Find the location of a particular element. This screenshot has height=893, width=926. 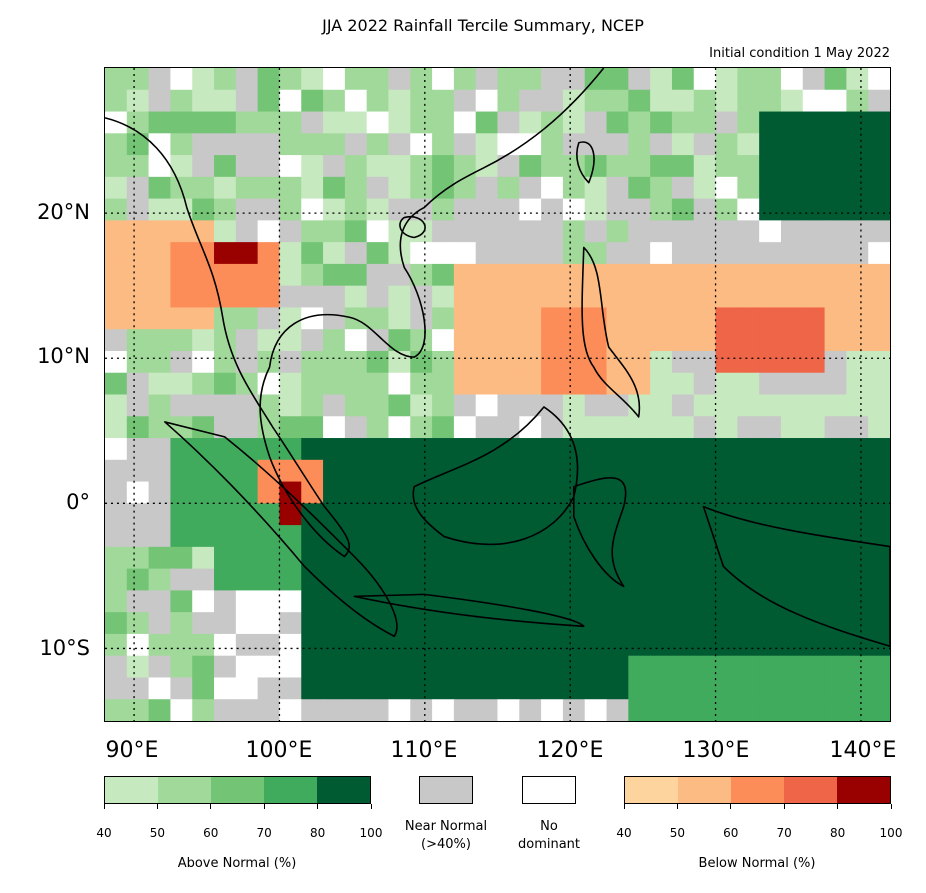

above-normal-colorbar is located at coordinates (237, 790).